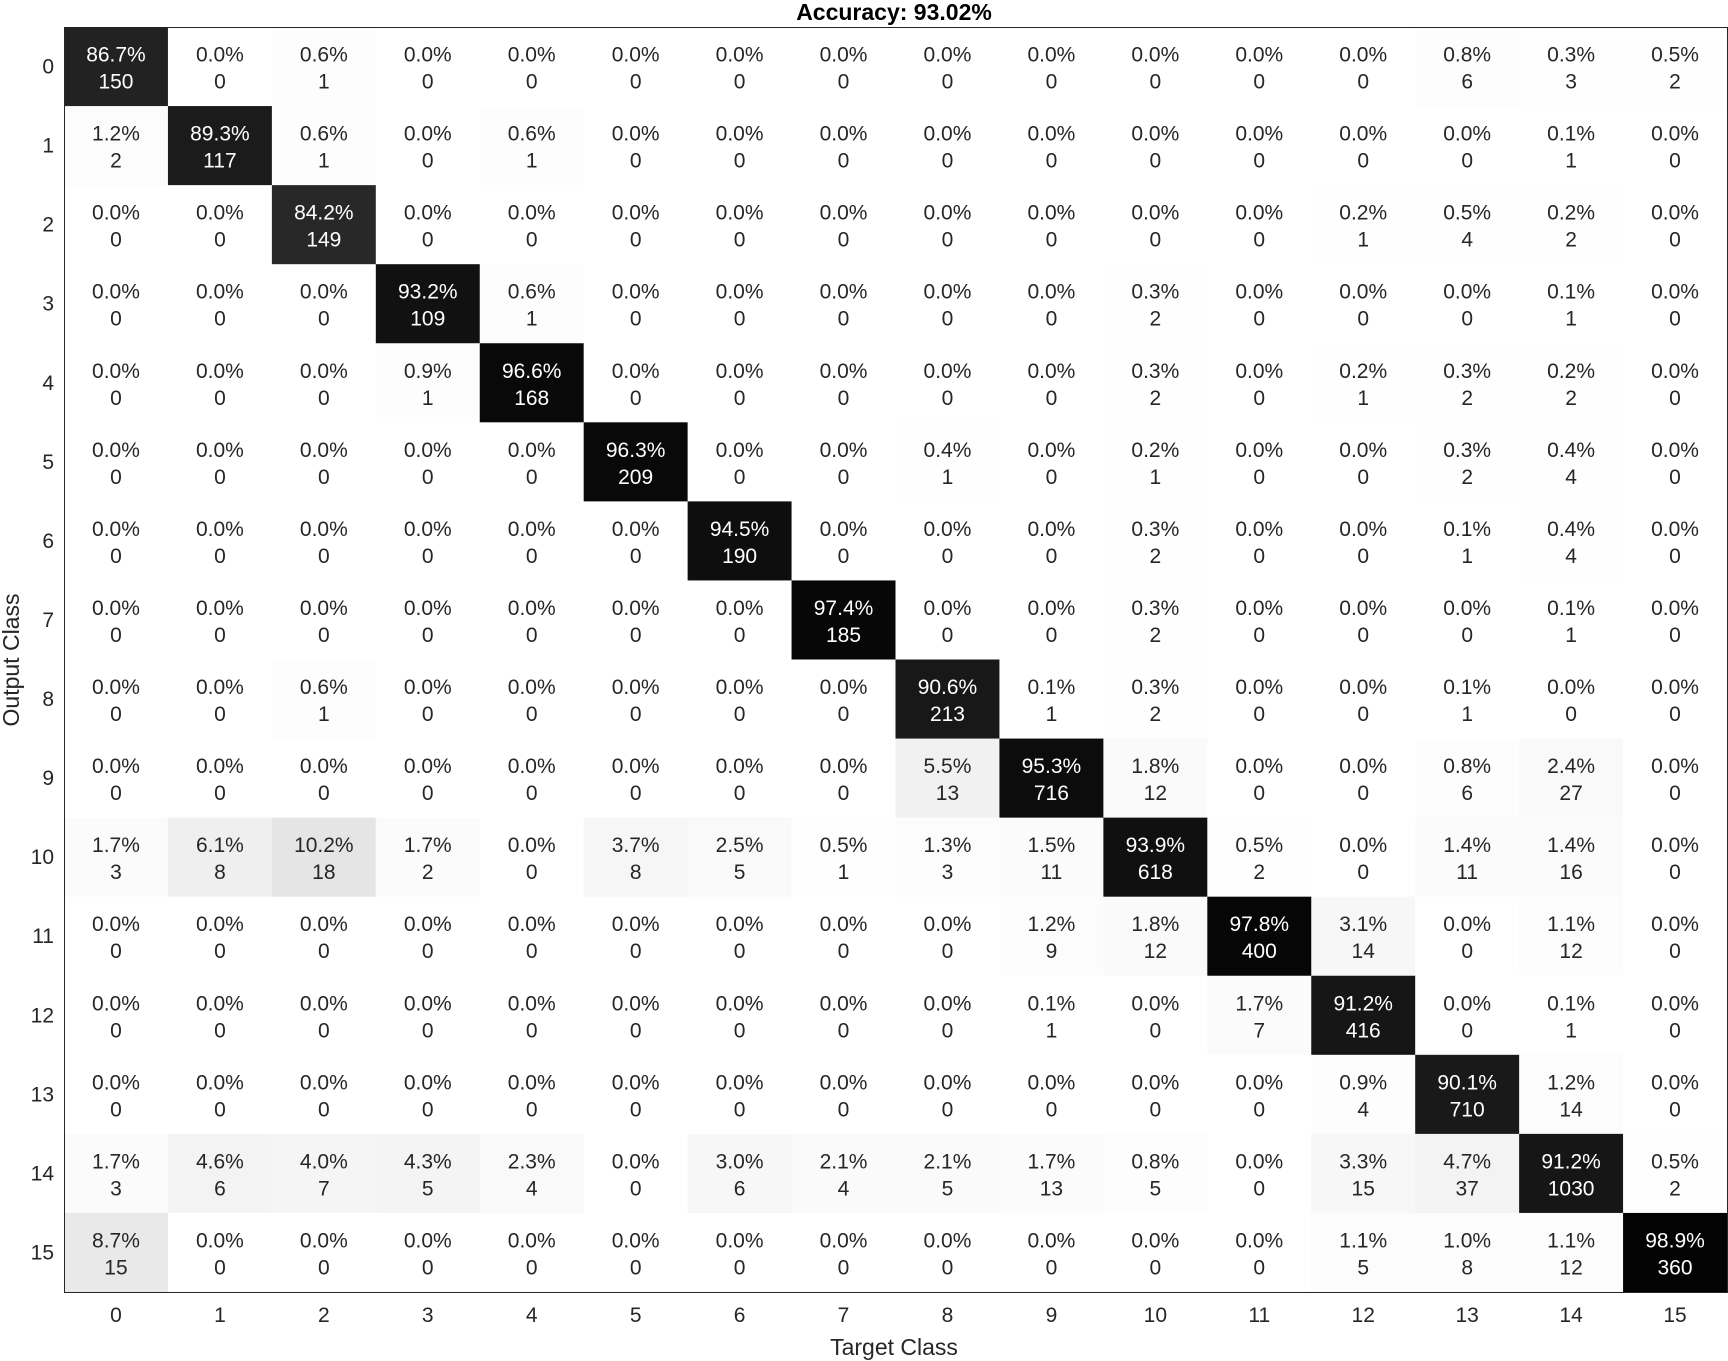 This screenshot has width=1728, height=1361. Describe the element at coordinates (1155, 766) in the screenshot. I see `cell-percentage: 1.8%` at that location.